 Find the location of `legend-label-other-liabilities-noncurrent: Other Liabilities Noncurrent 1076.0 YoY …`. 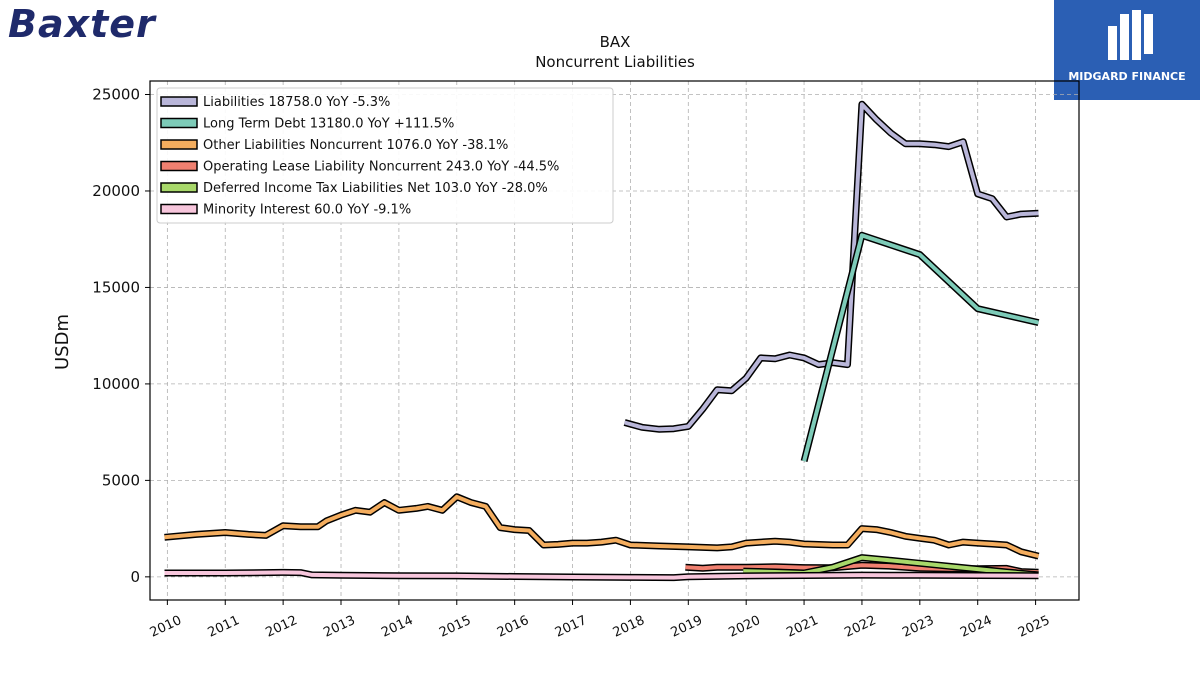

legend-label-other-liabilities-noncurrent: Other Liabilities Noncurrent 1076.0 YoY … is located at coordinates (355, 145).